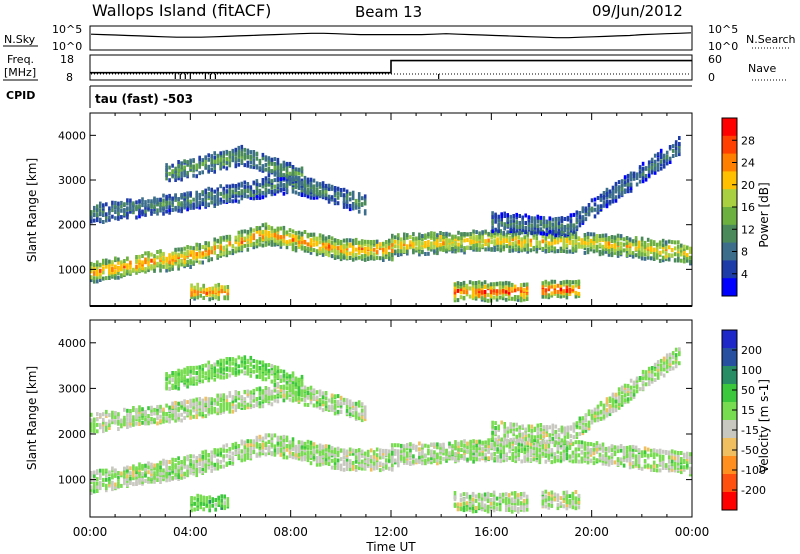 The image size is (800, 554). What do you see at coordinates (744, 274) in the screenshot?
I see `colorbar-tick-label: 4` at bounding box center [744, 274].